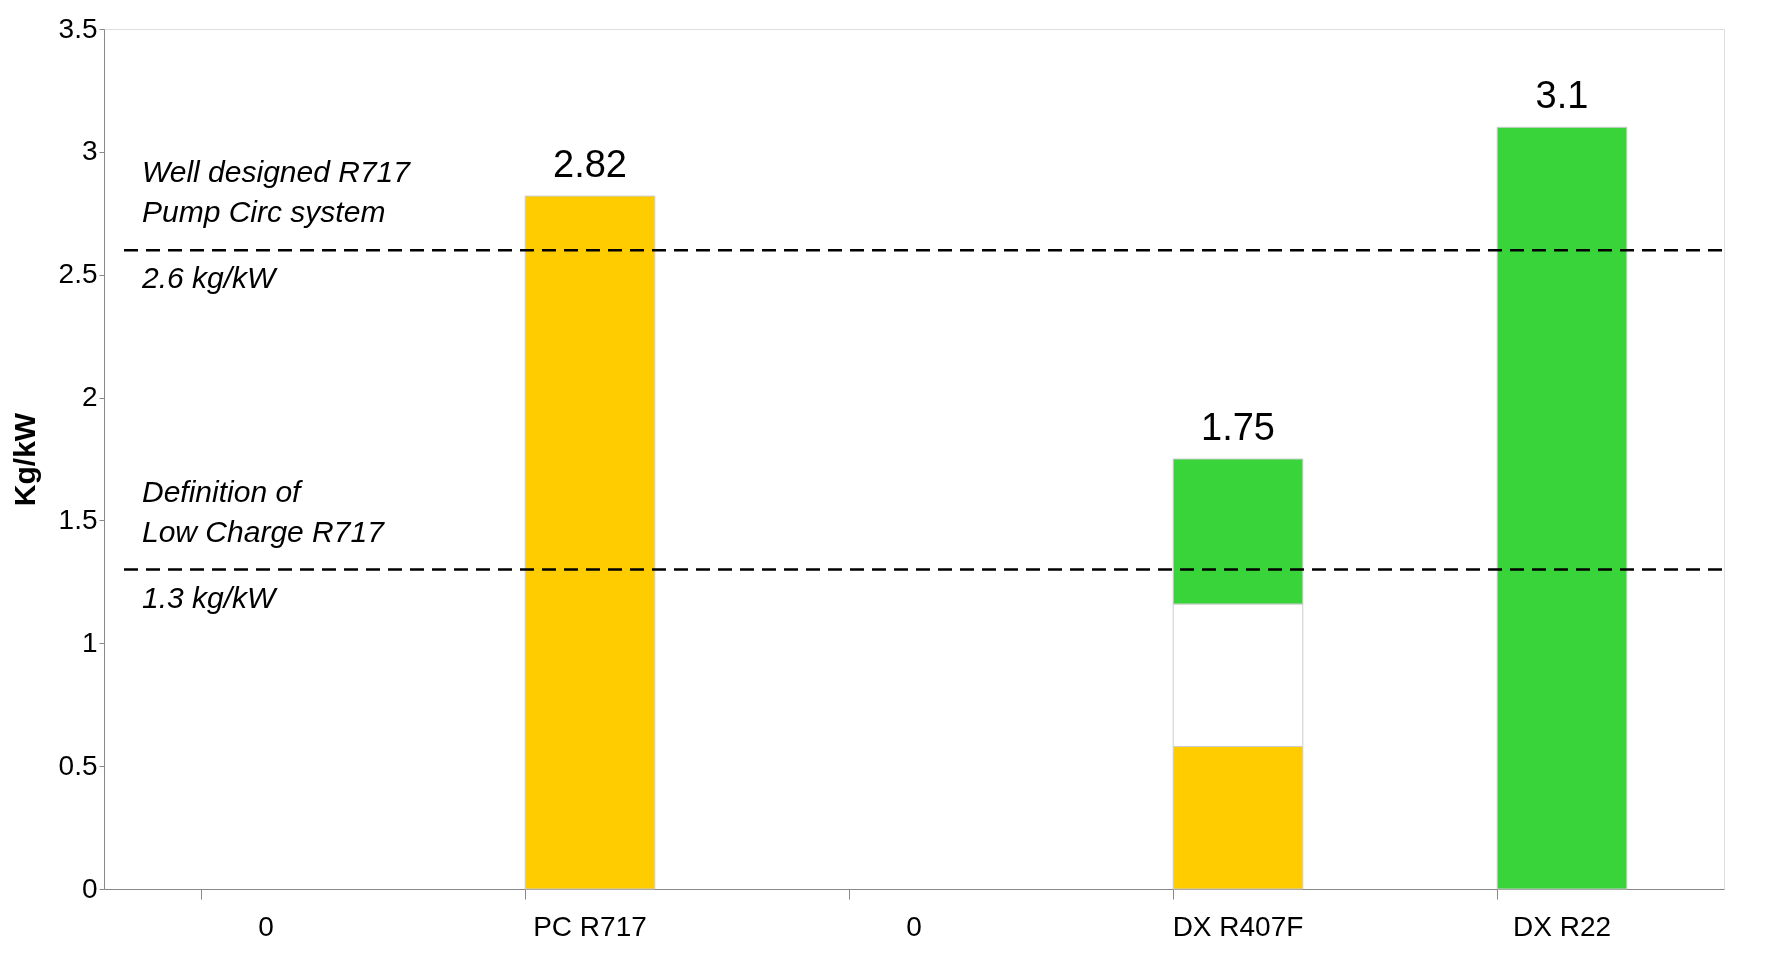 This screenshot has height=967, width=1785. What do you see at coordinates (1238, 926) in the screenshot?
I see `x-tick-label: DX R407F` at bounding box center [1238, 926].